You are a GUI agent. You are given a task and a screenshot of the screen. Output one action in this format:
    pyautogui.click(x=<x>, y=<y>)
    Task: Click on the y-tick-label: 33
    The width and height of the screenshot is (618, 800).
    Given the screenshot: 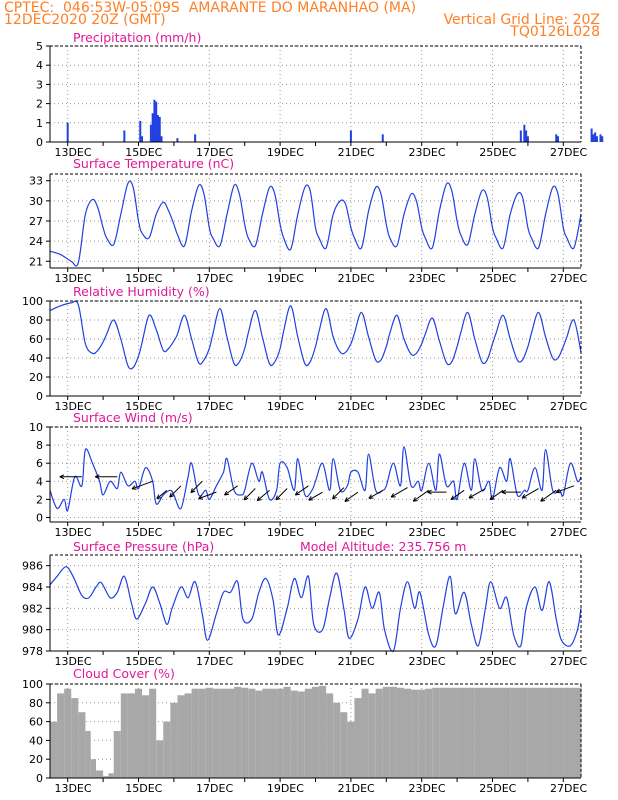 What is the action you would take?
    pyautogui.click(x=36, y=181)
    